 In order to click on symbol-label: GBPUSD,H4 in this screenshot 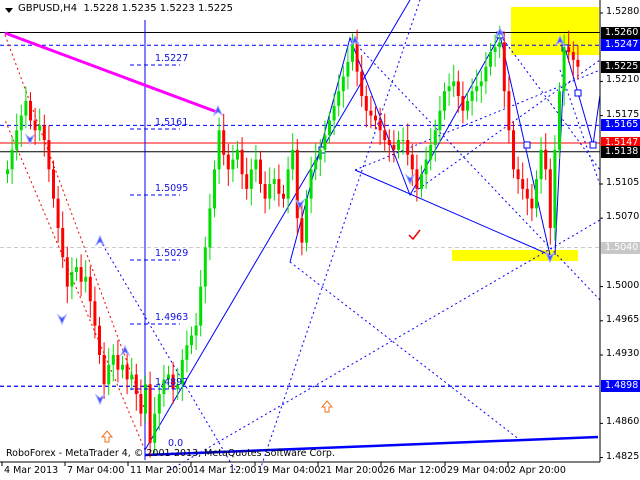, I will do `click(48, 8)`.